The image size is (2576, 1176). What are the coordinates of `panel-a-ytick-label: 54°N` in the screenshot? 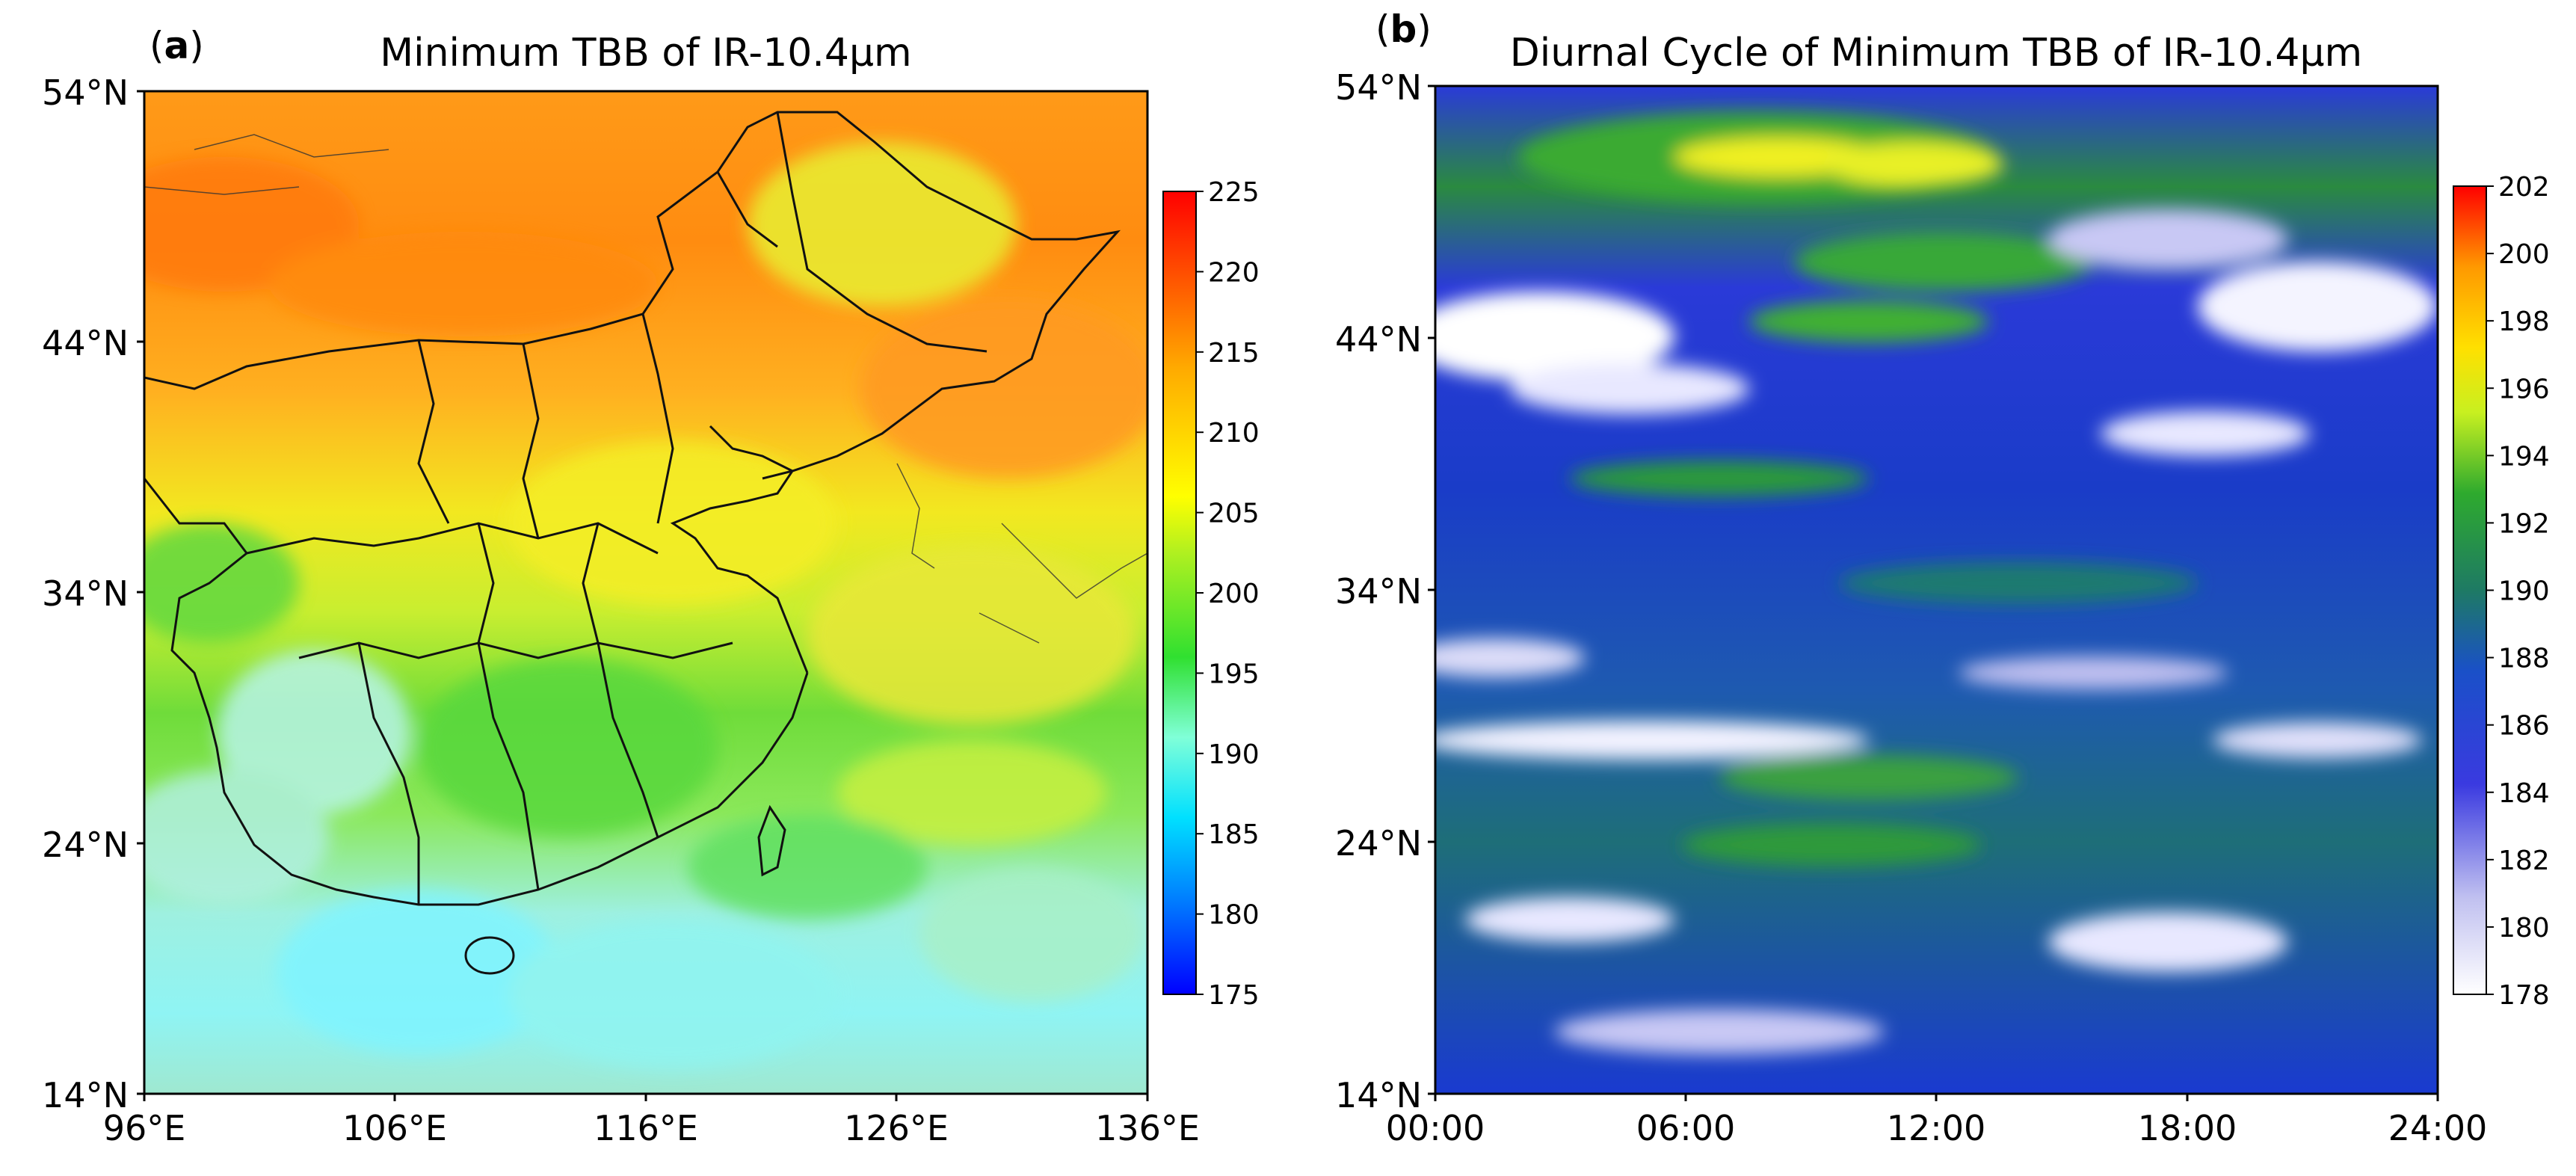 It's located at (85, 93).